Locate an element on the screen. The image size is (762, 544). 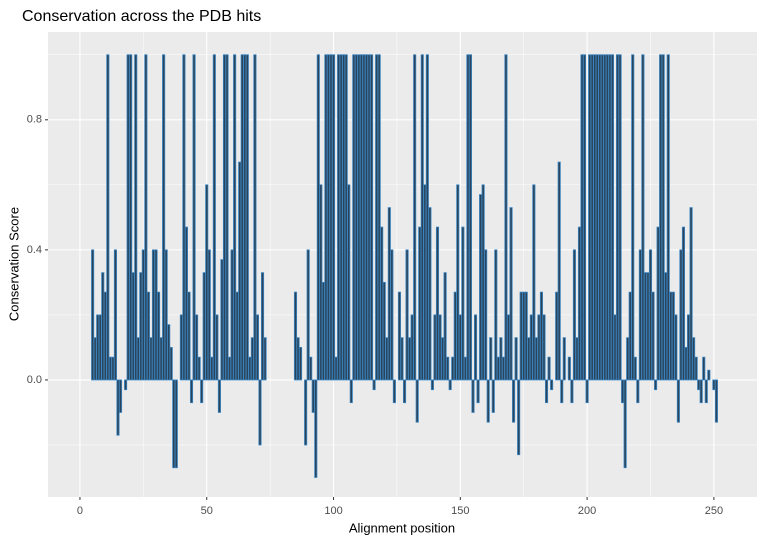
x-axis-label: Alignment position is located at coordinates (402, 527).